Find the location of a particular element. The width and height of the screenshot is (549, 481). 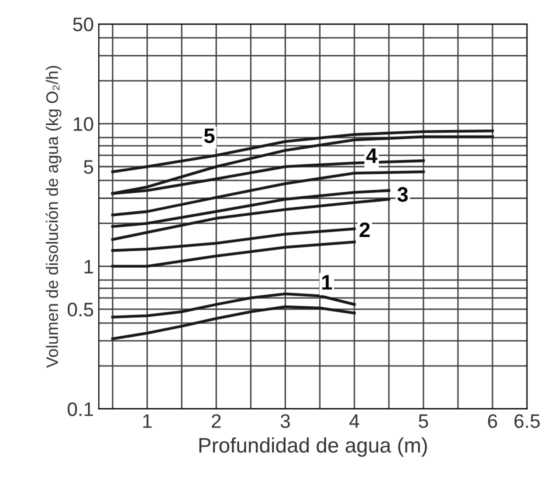

annotation: 3 is located at coordinates (402, 194).